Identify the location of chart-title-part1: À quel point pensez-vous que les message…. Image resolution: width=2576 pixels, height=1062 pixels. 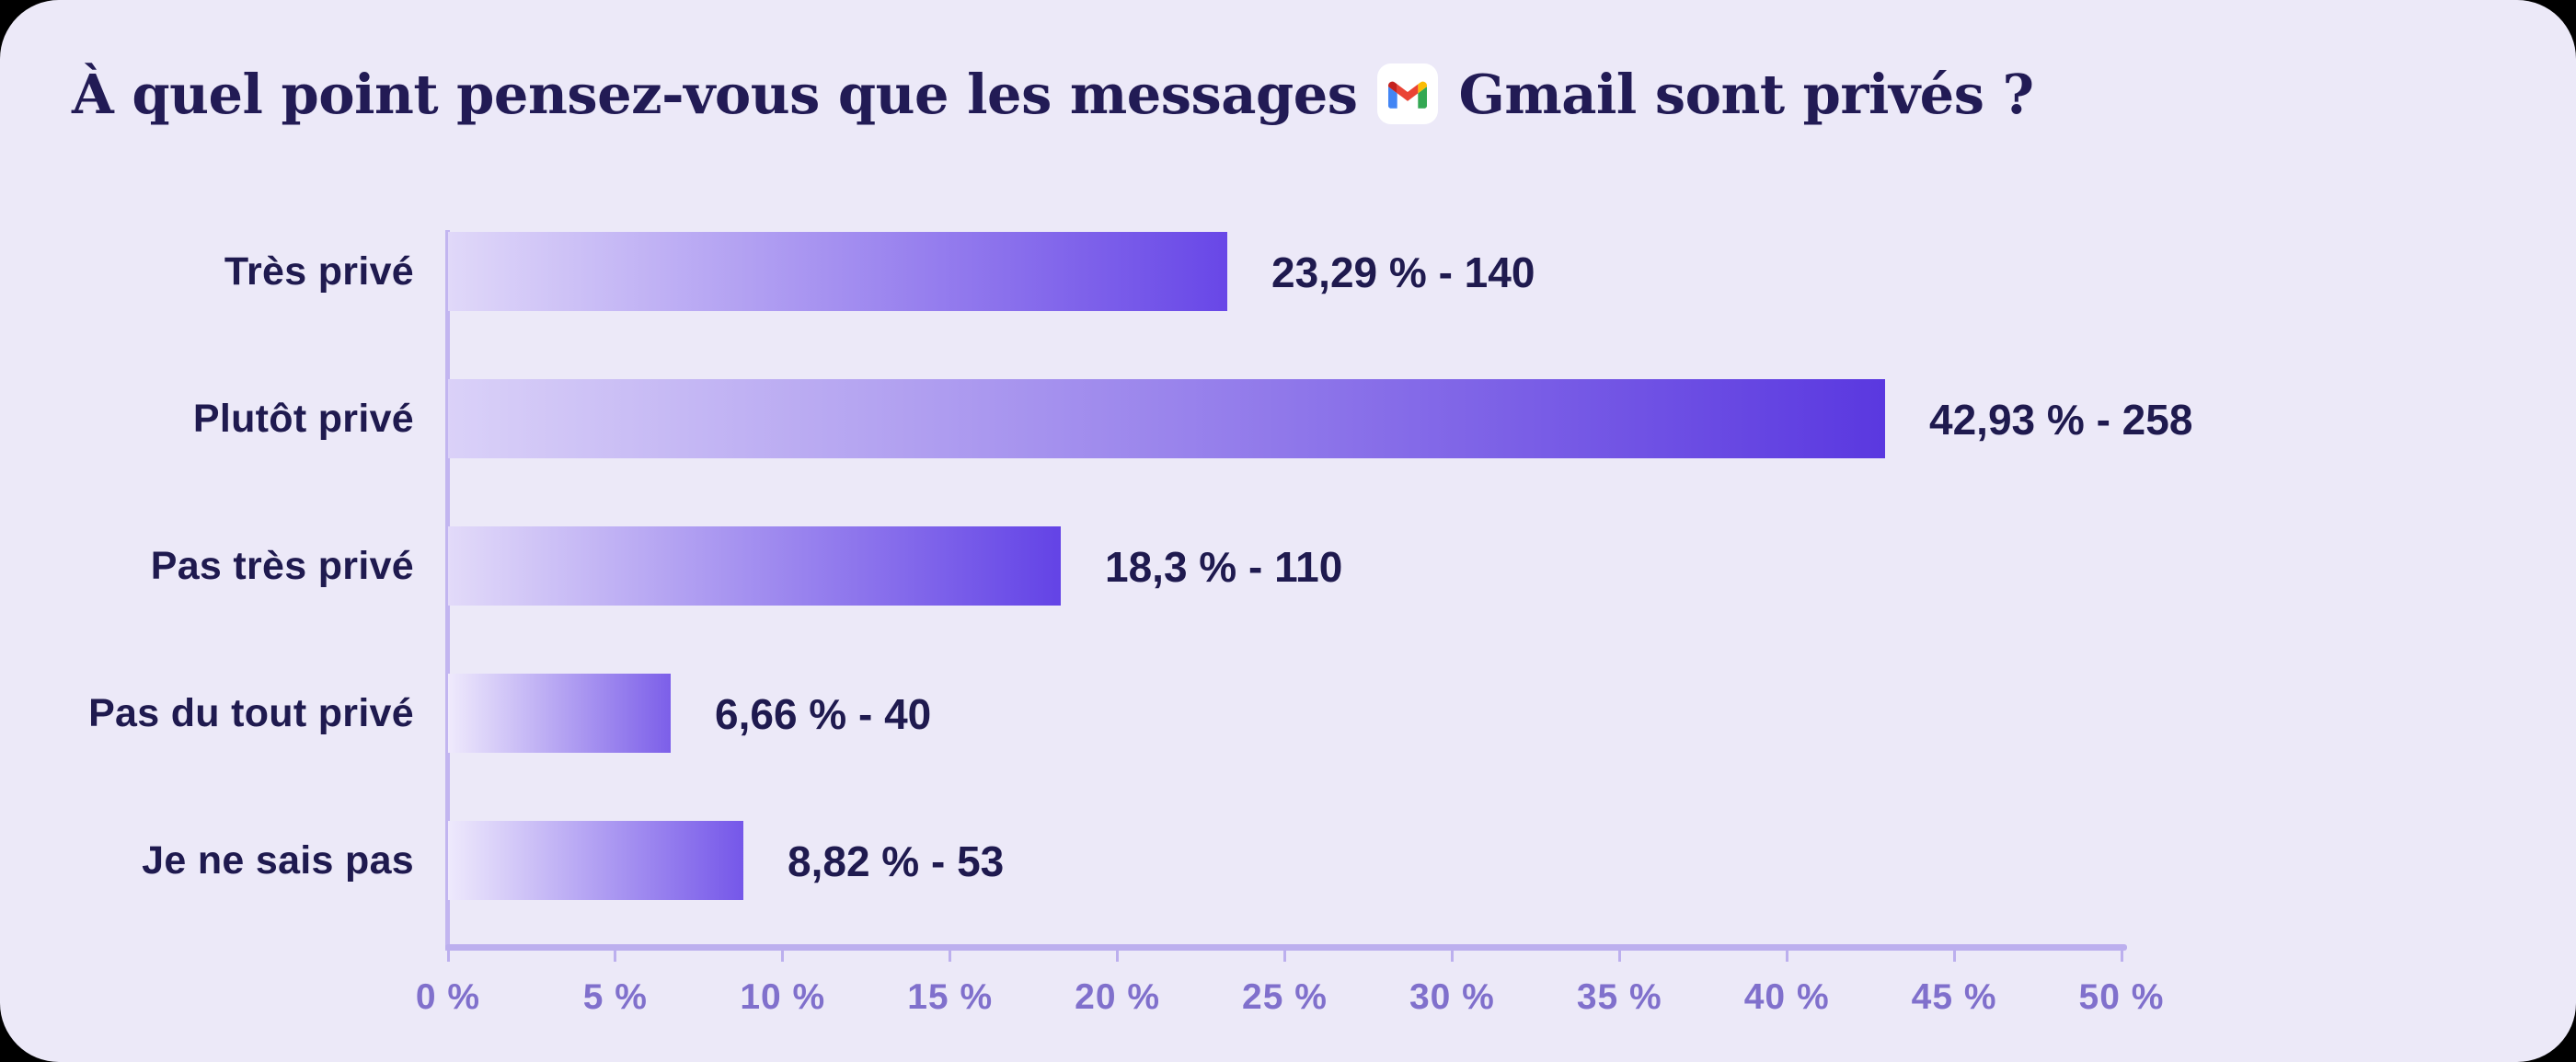
(715, 94).